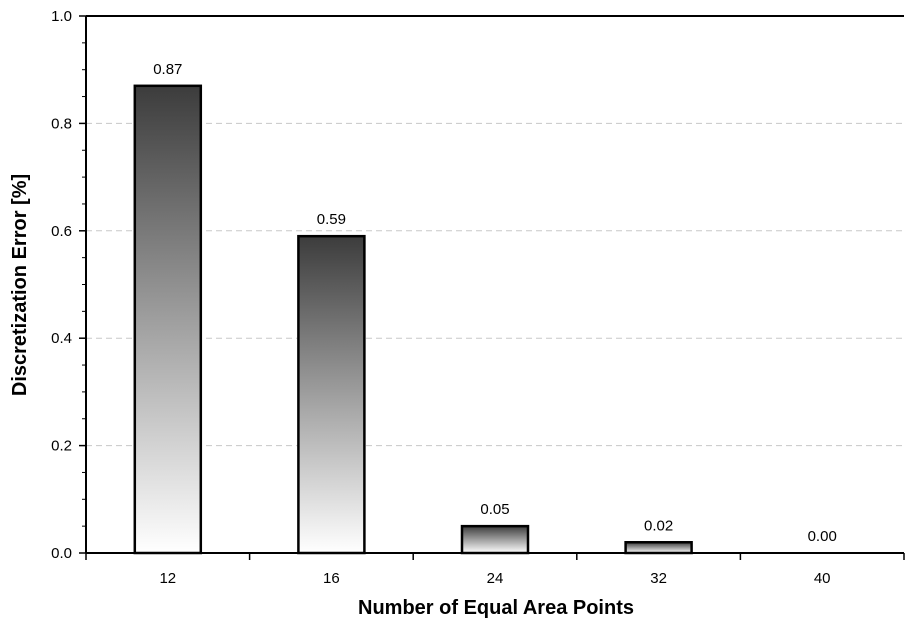 This screenshot has width=914, height=621. Describe the element at coordinates (61, 338) in the screenshot. I see `y-tick-label: 0.4` at that location.